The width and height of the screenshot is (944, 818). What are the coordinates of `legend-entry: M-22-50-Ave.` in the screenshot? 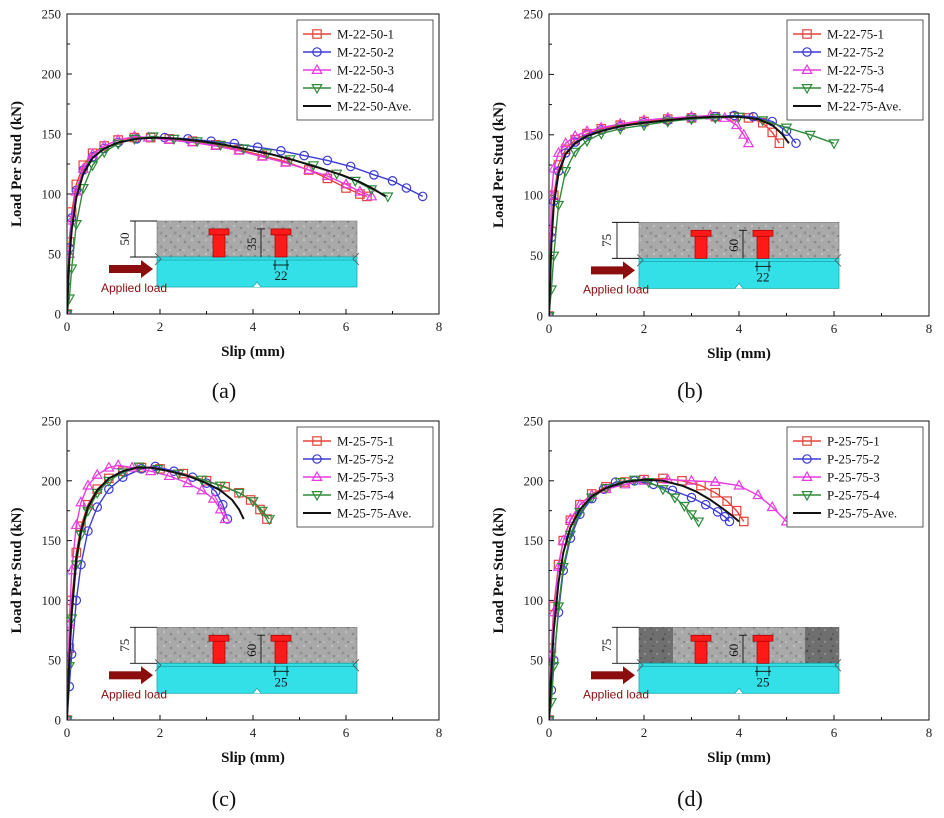 It's located at (374, 106).